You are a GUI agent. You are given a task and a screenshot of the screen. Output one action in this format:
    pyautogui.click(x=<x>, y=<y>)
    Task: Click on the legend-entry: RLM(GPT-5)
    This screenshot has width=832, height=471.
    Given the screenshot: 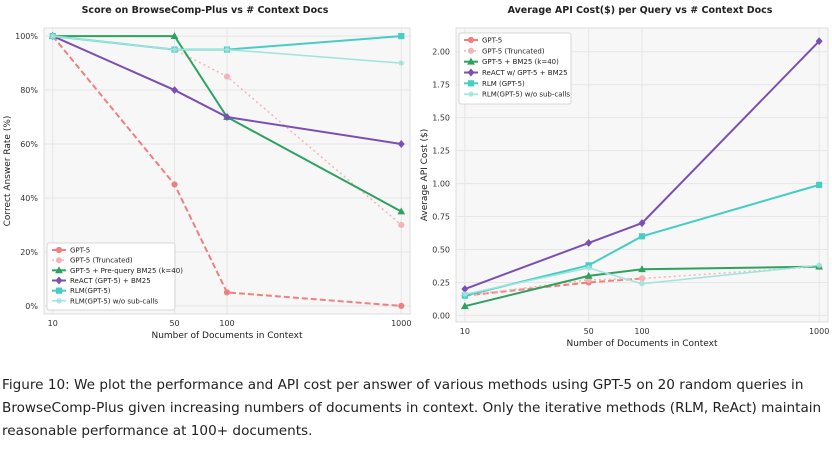 What is the action you would take?
    pyautogui.click(x=81, y=291)
    